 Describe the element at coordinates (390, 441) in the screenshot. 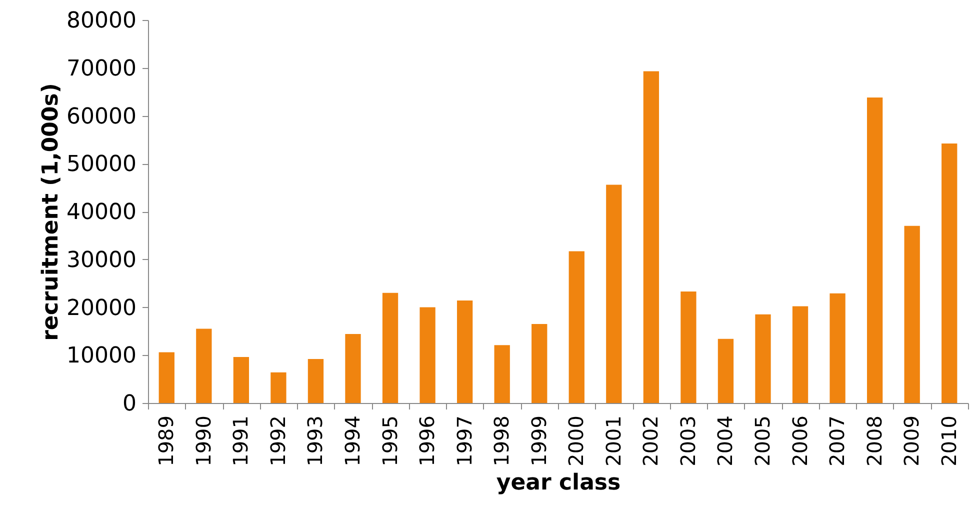

I see `x-tick-label: 1995` at that location.